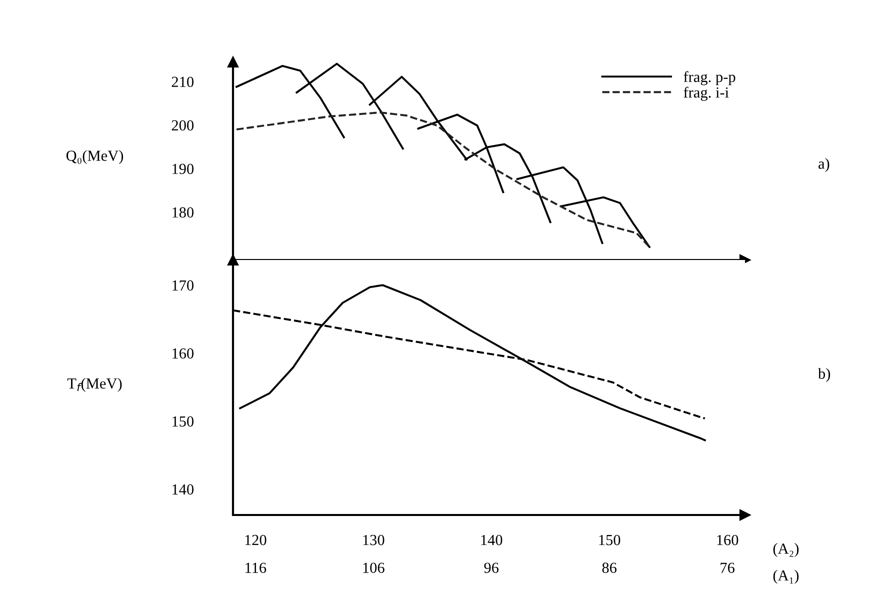  What do you see at coordinates (183, 125) in the screenshot?
I see `y-tick-label: 200` at bounding box center [183, 125].